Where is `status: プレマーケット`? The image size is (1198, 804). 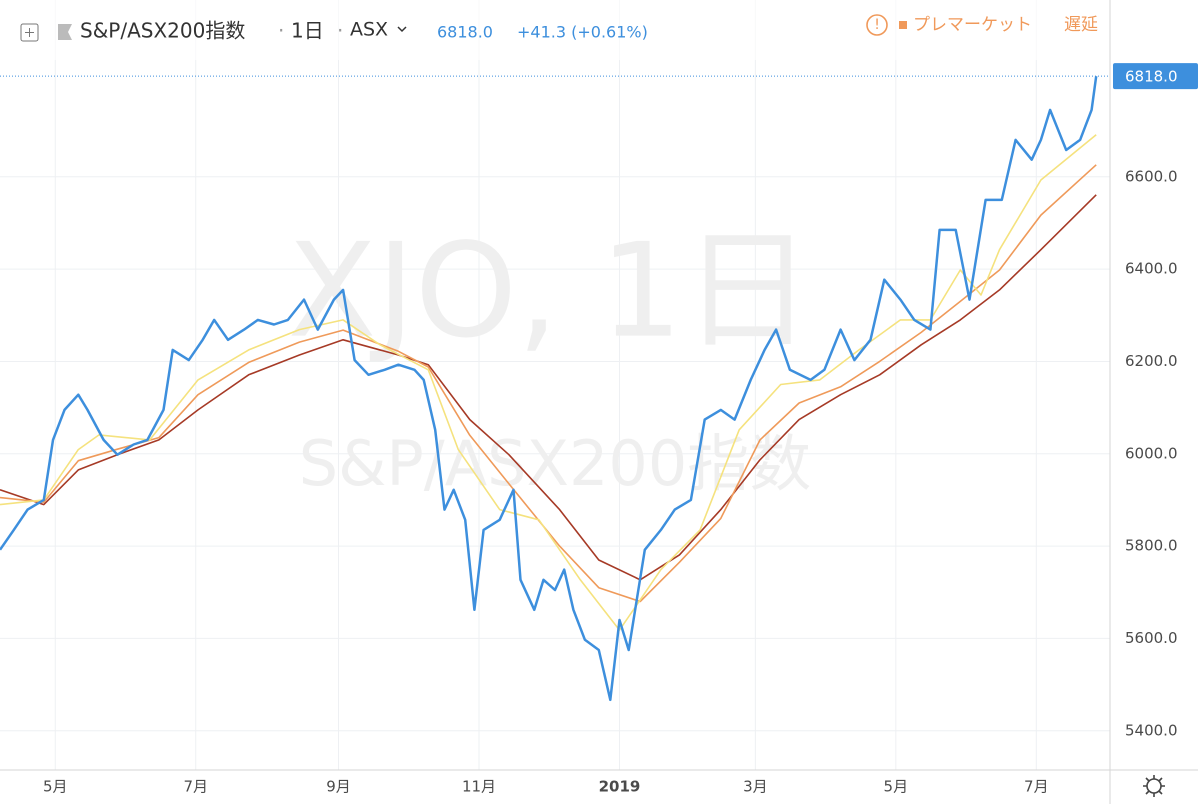
status: プレマーケット is located at coordinates (972, 25).